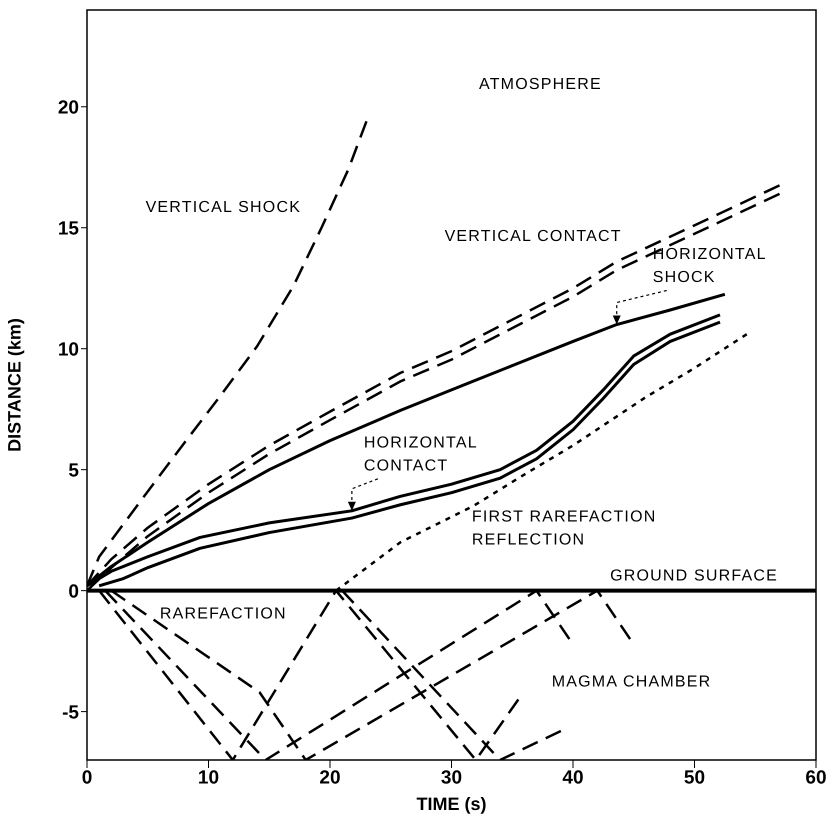  I want to click on annotation: ATMOSPHERE, so click(540, 84).